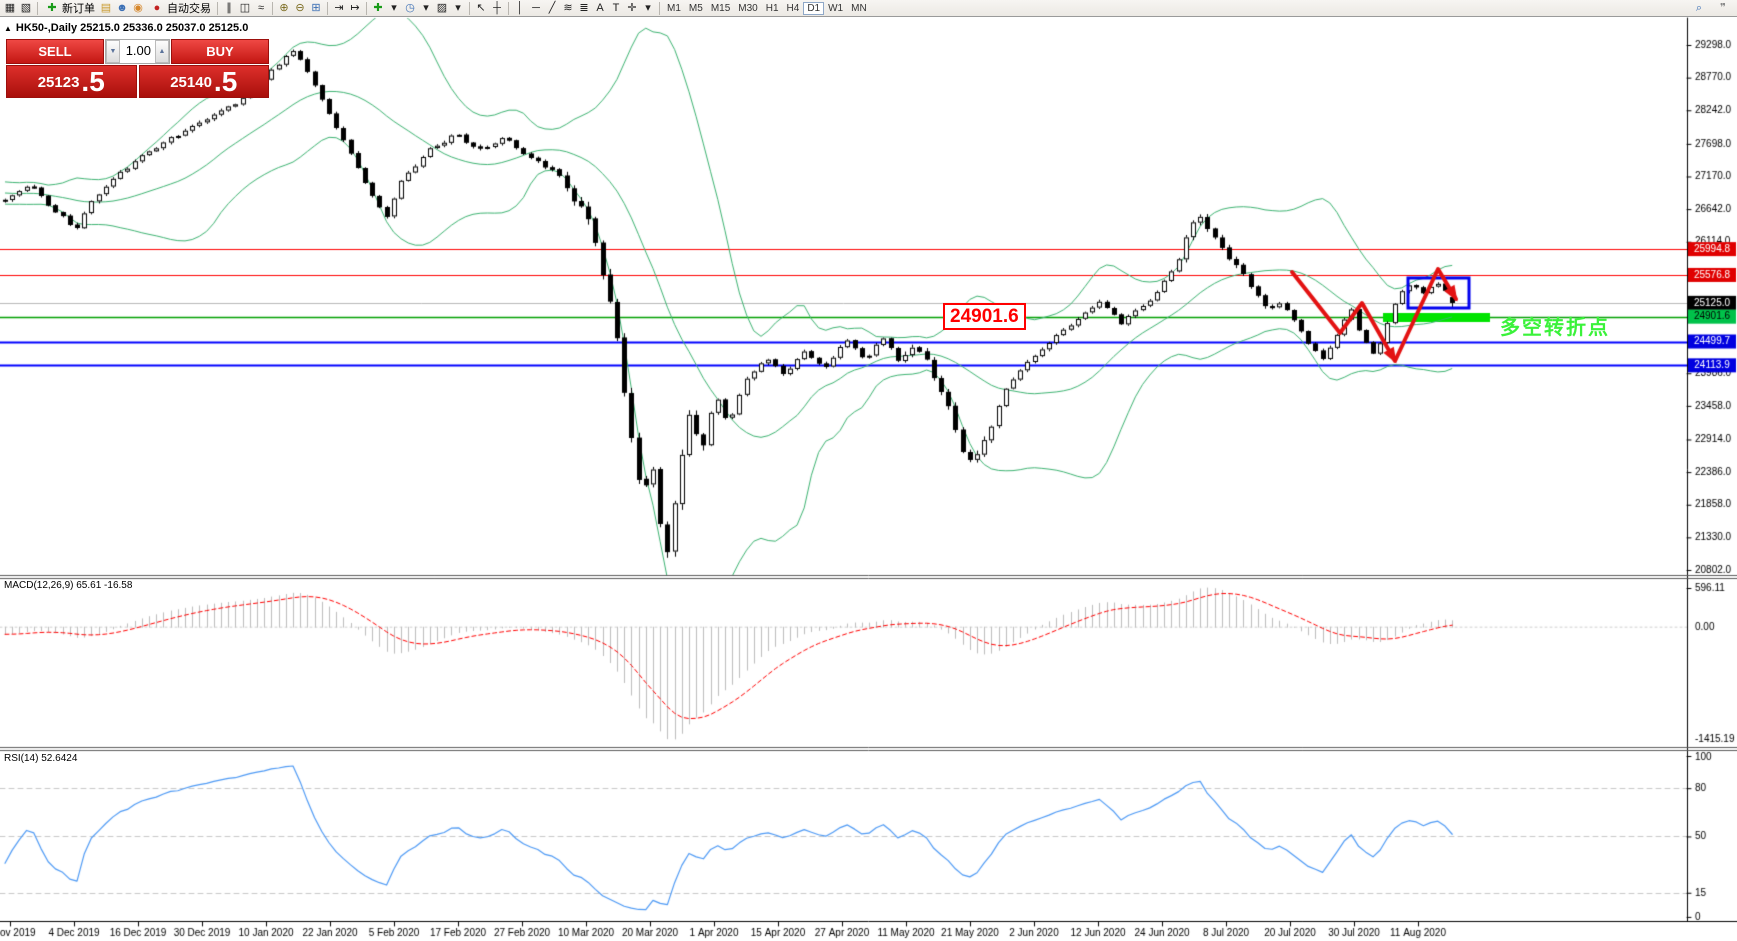 This screenshot has height=941, width=1737. I want to click on volume-input: 1.00, so click(138, 50).